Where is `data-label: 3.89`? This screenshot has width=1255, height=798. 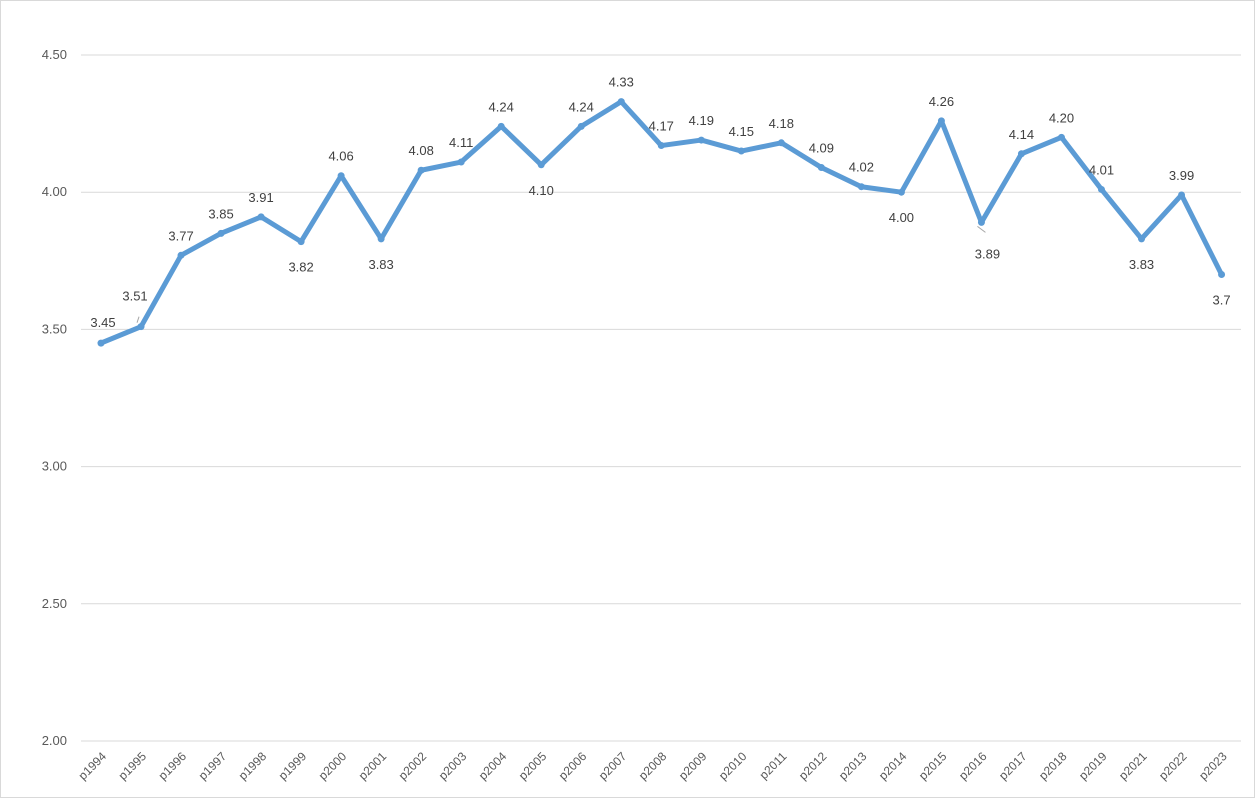 data-label: 3.89 is located at coordinates (987, 253).